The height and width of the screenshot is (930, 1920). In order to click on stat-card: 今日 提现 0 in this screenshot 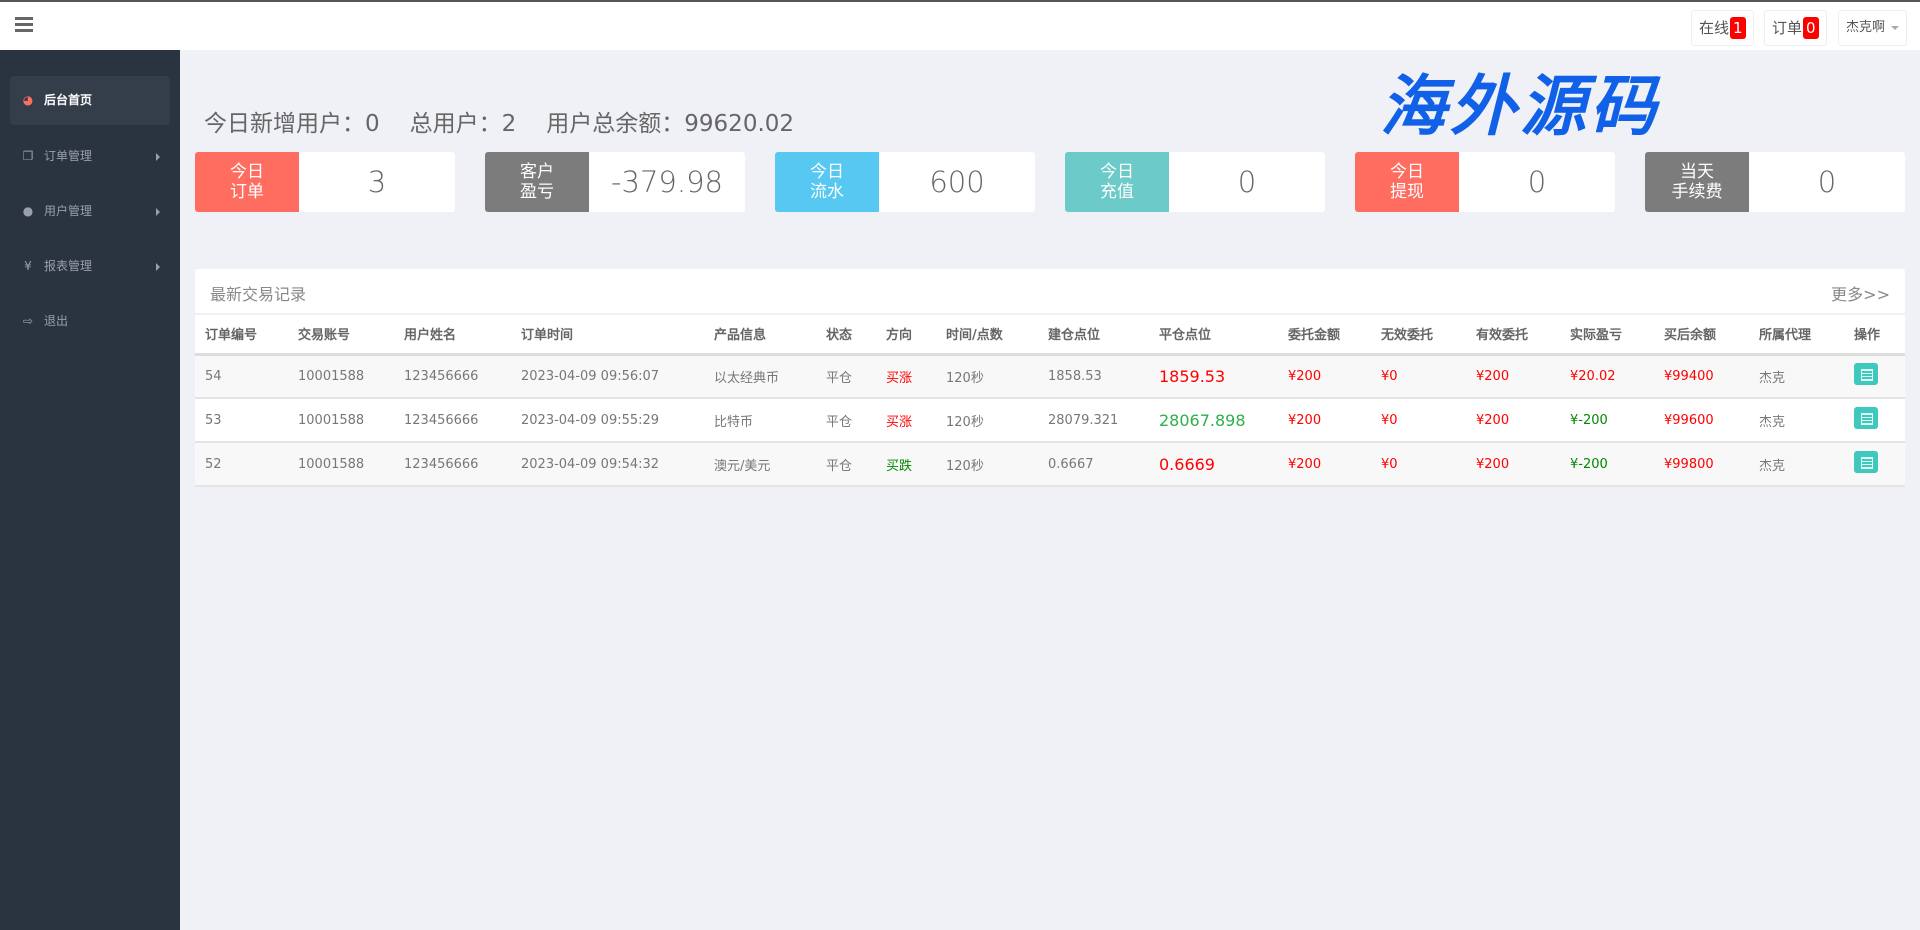, I will do `click(1485, 182)`.